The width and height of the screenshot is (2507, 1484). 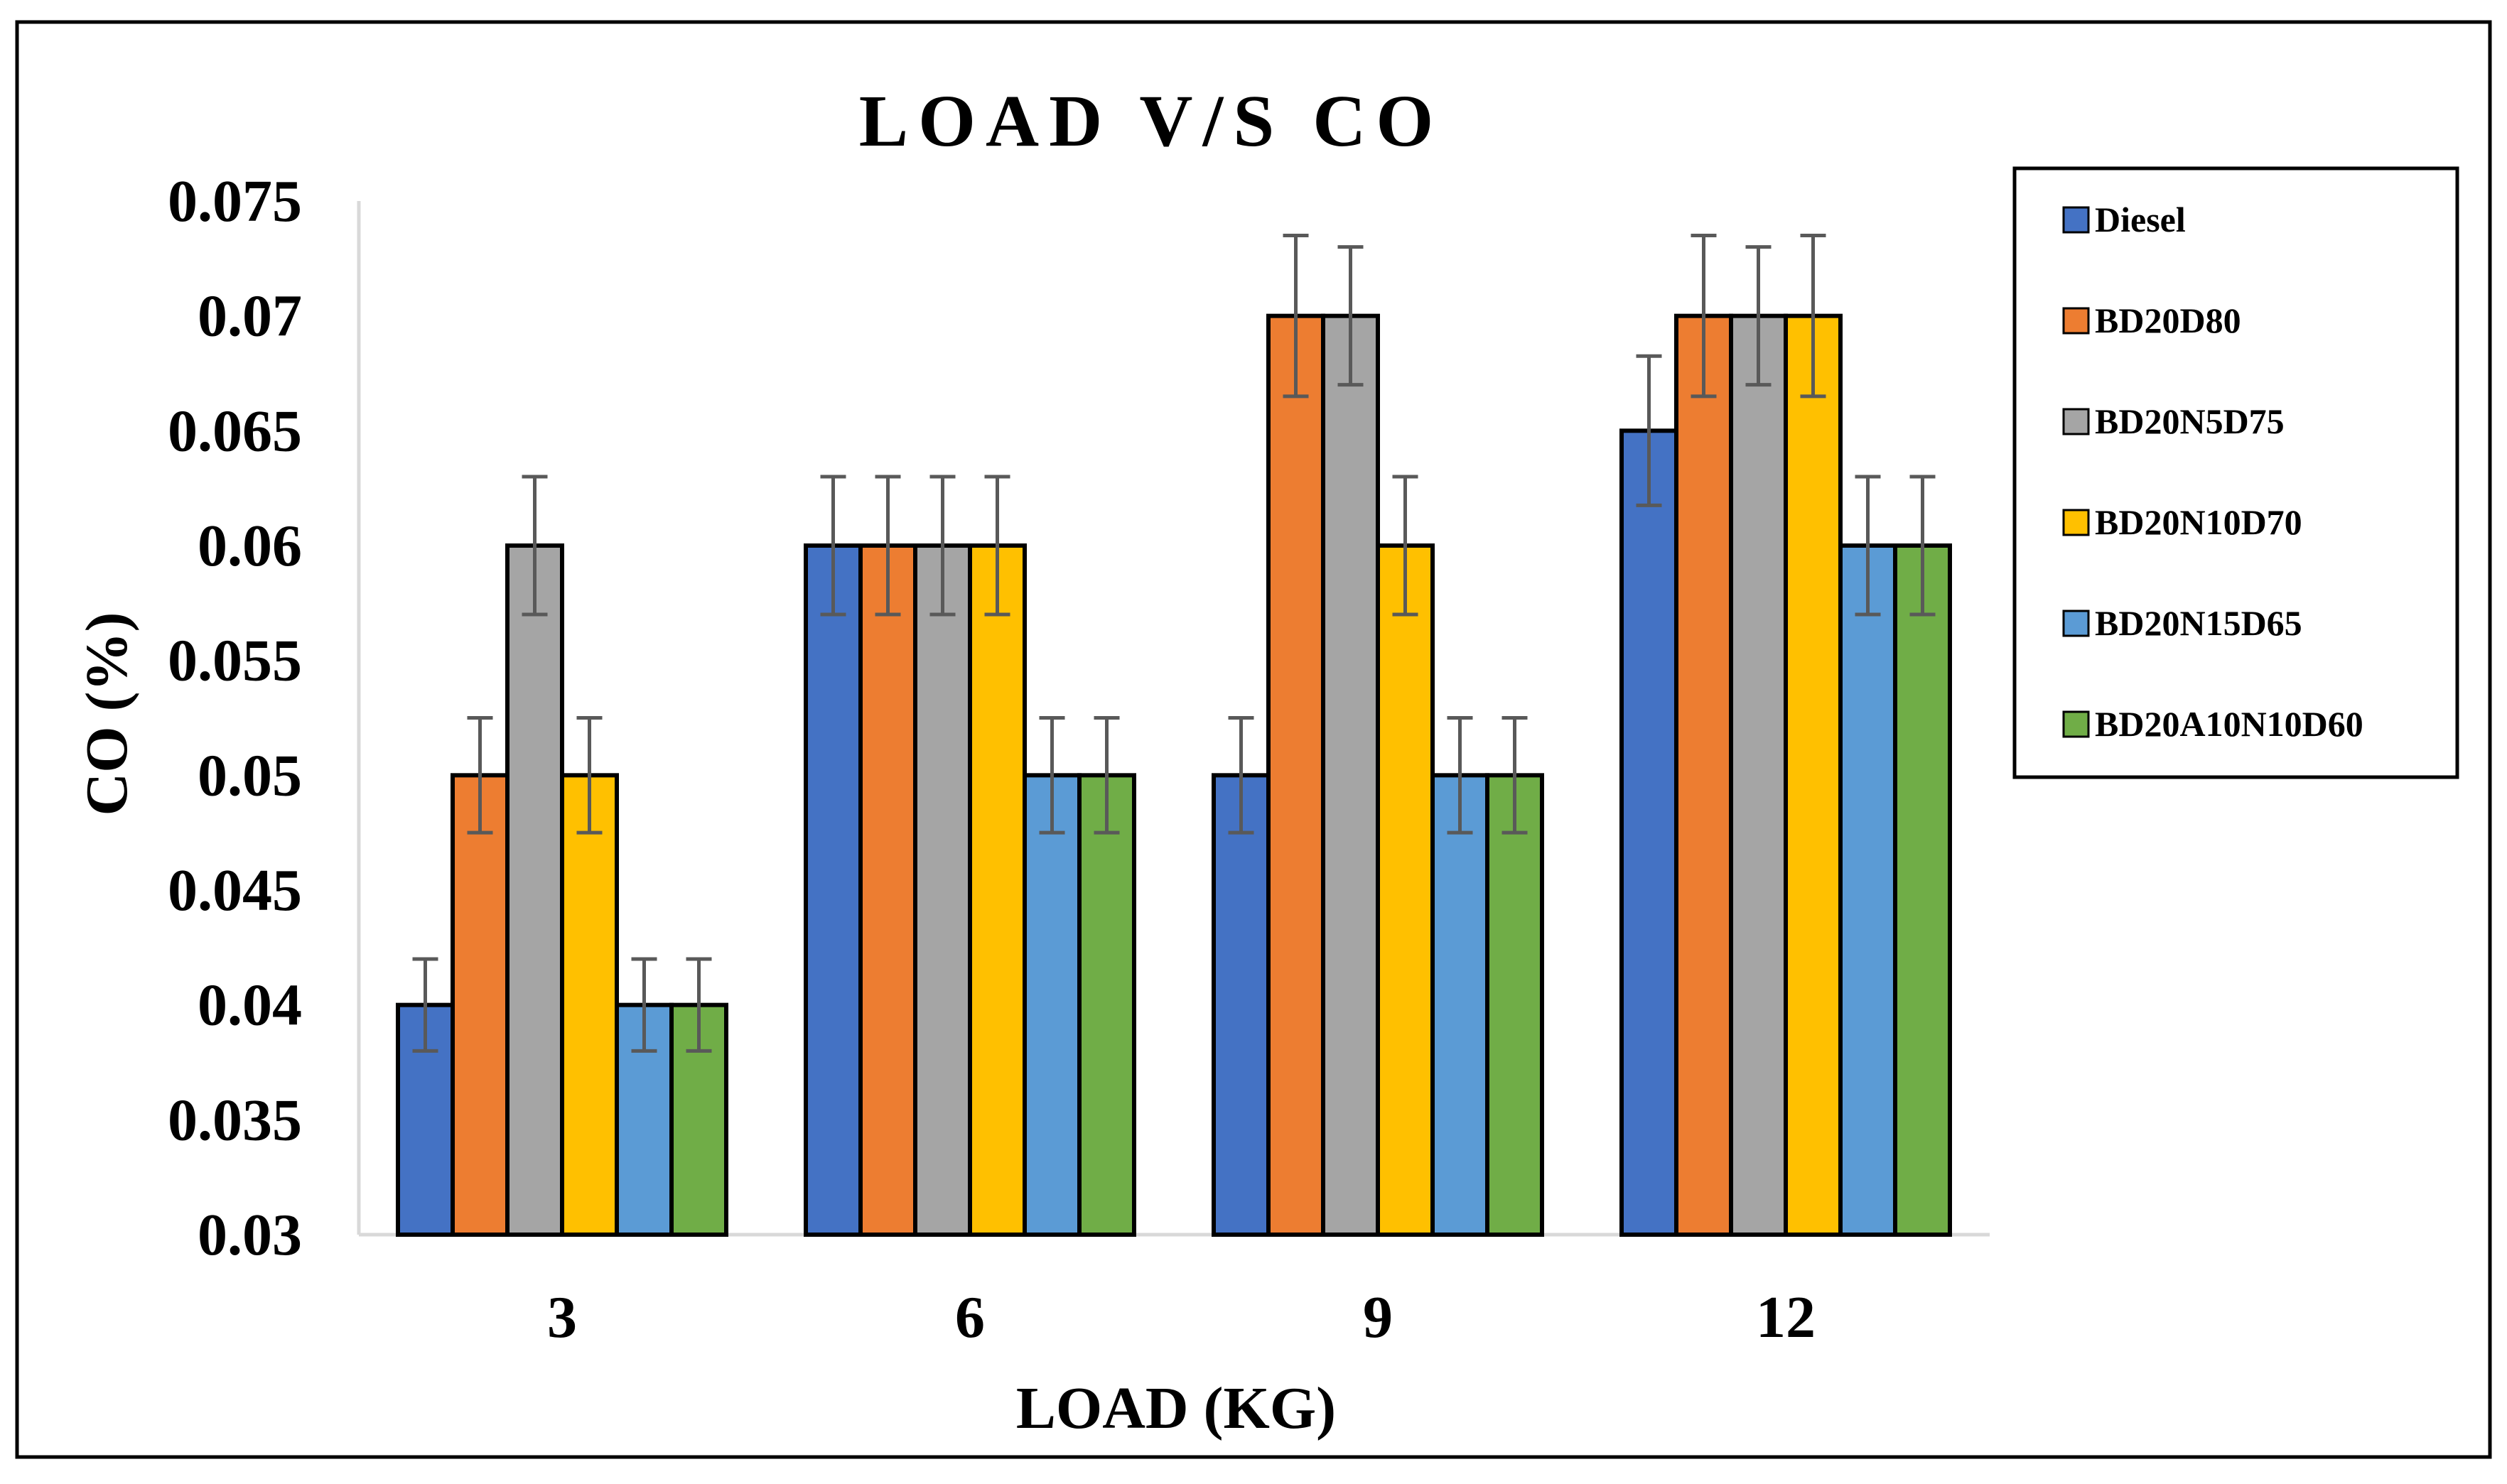 What do you see at coordinates (250, 775) in the screenshot?
I see `y-tick-label: 0.05` at bounding box center [250, 775].